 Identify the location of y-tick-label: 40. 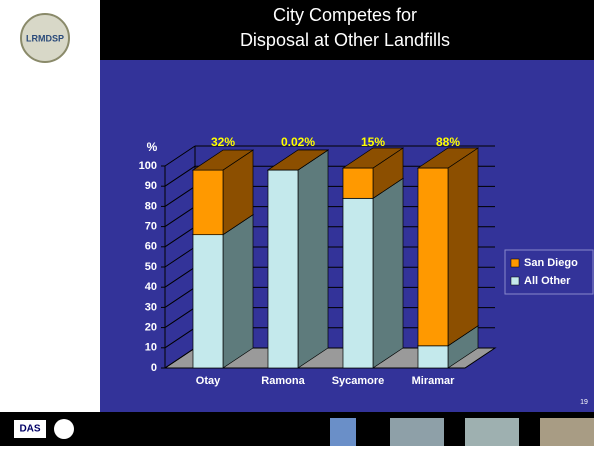
(151, 287).